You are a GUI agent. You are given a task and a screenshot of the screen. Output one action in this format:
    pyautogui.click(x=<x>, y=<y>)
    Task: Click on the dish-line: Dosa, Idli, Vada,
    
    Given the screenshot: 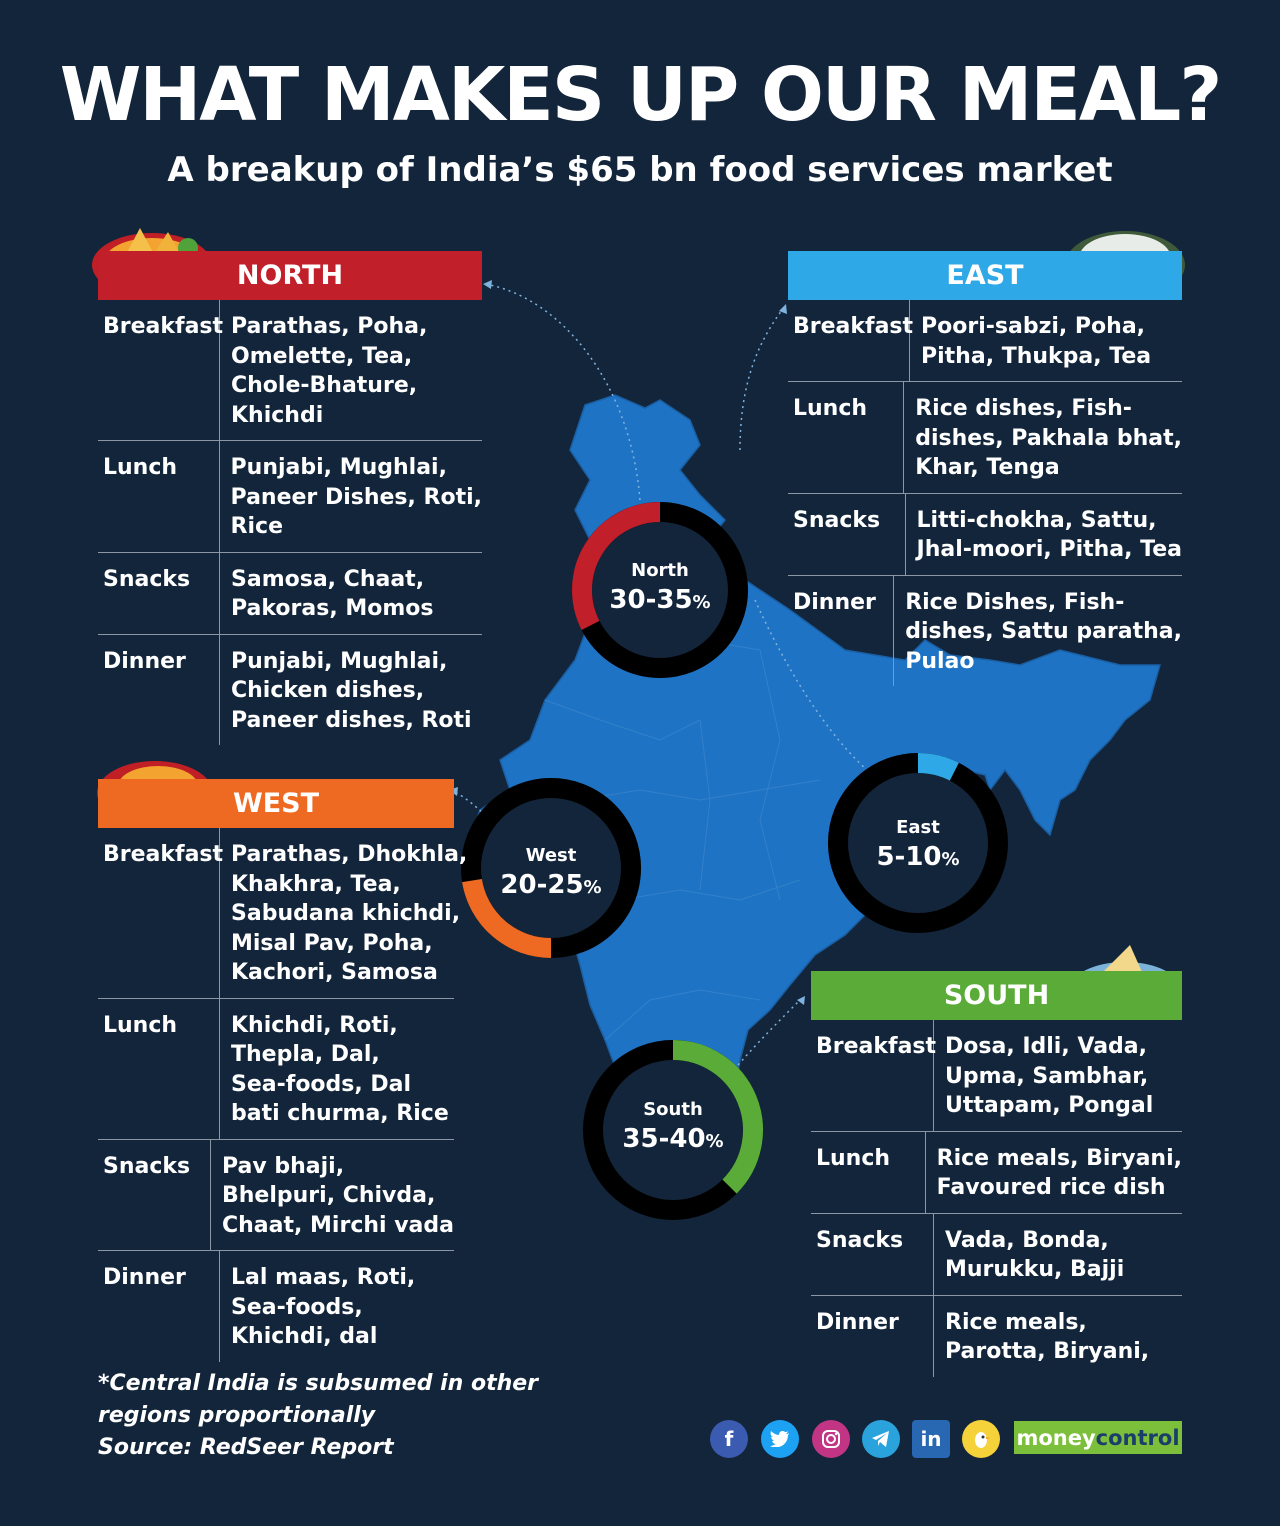 What is the action you would take?
    pyautogui.click(x=1046, y=1046)
    